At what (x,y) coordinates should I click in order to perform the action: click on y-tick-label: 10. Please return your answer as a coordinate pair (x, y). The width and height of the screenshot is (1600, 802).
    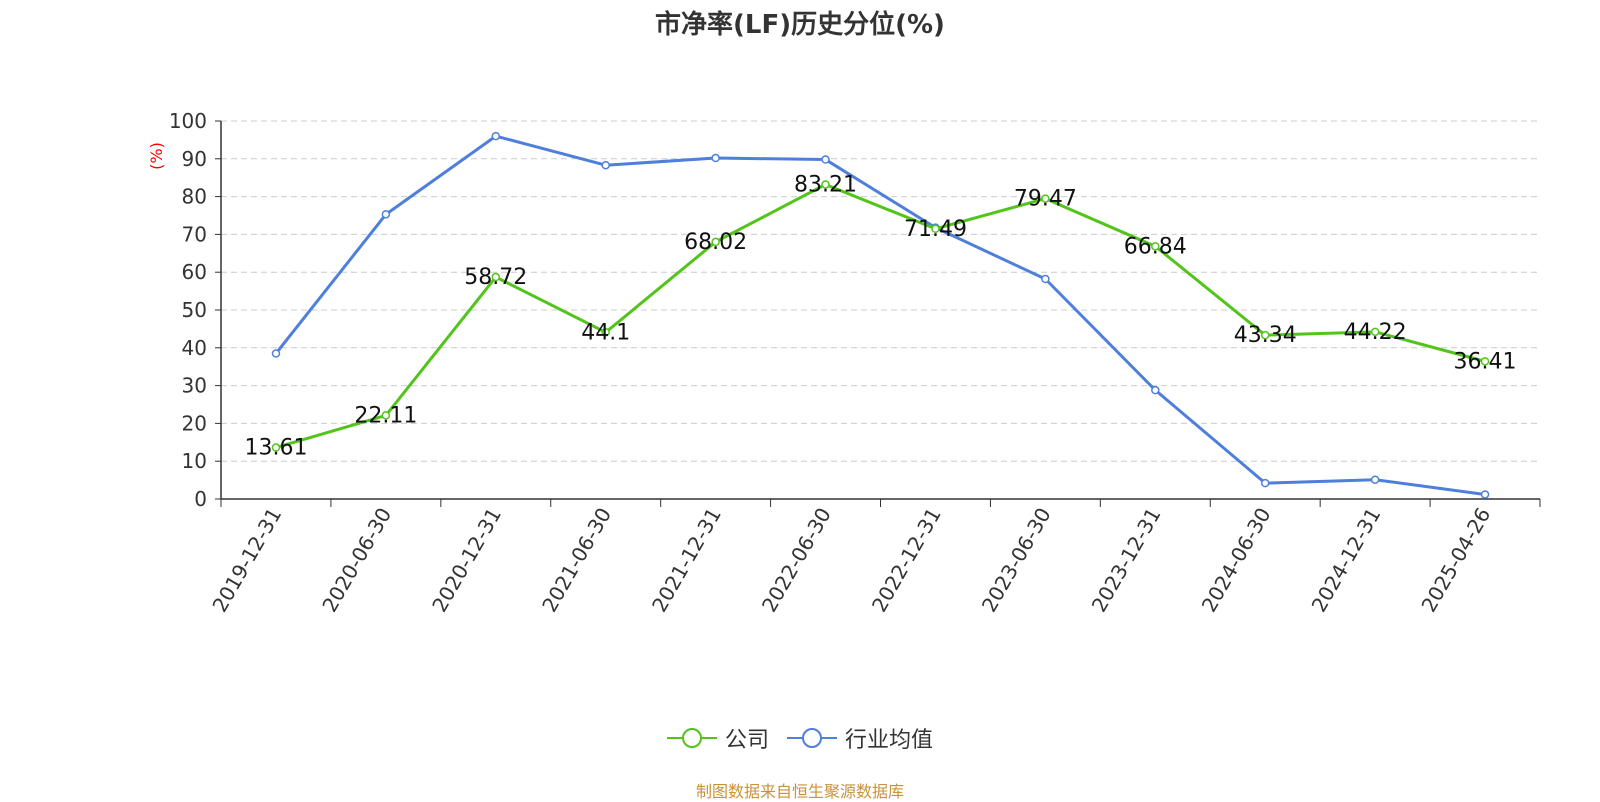
    Looking at the image, I should click on (194, 461).